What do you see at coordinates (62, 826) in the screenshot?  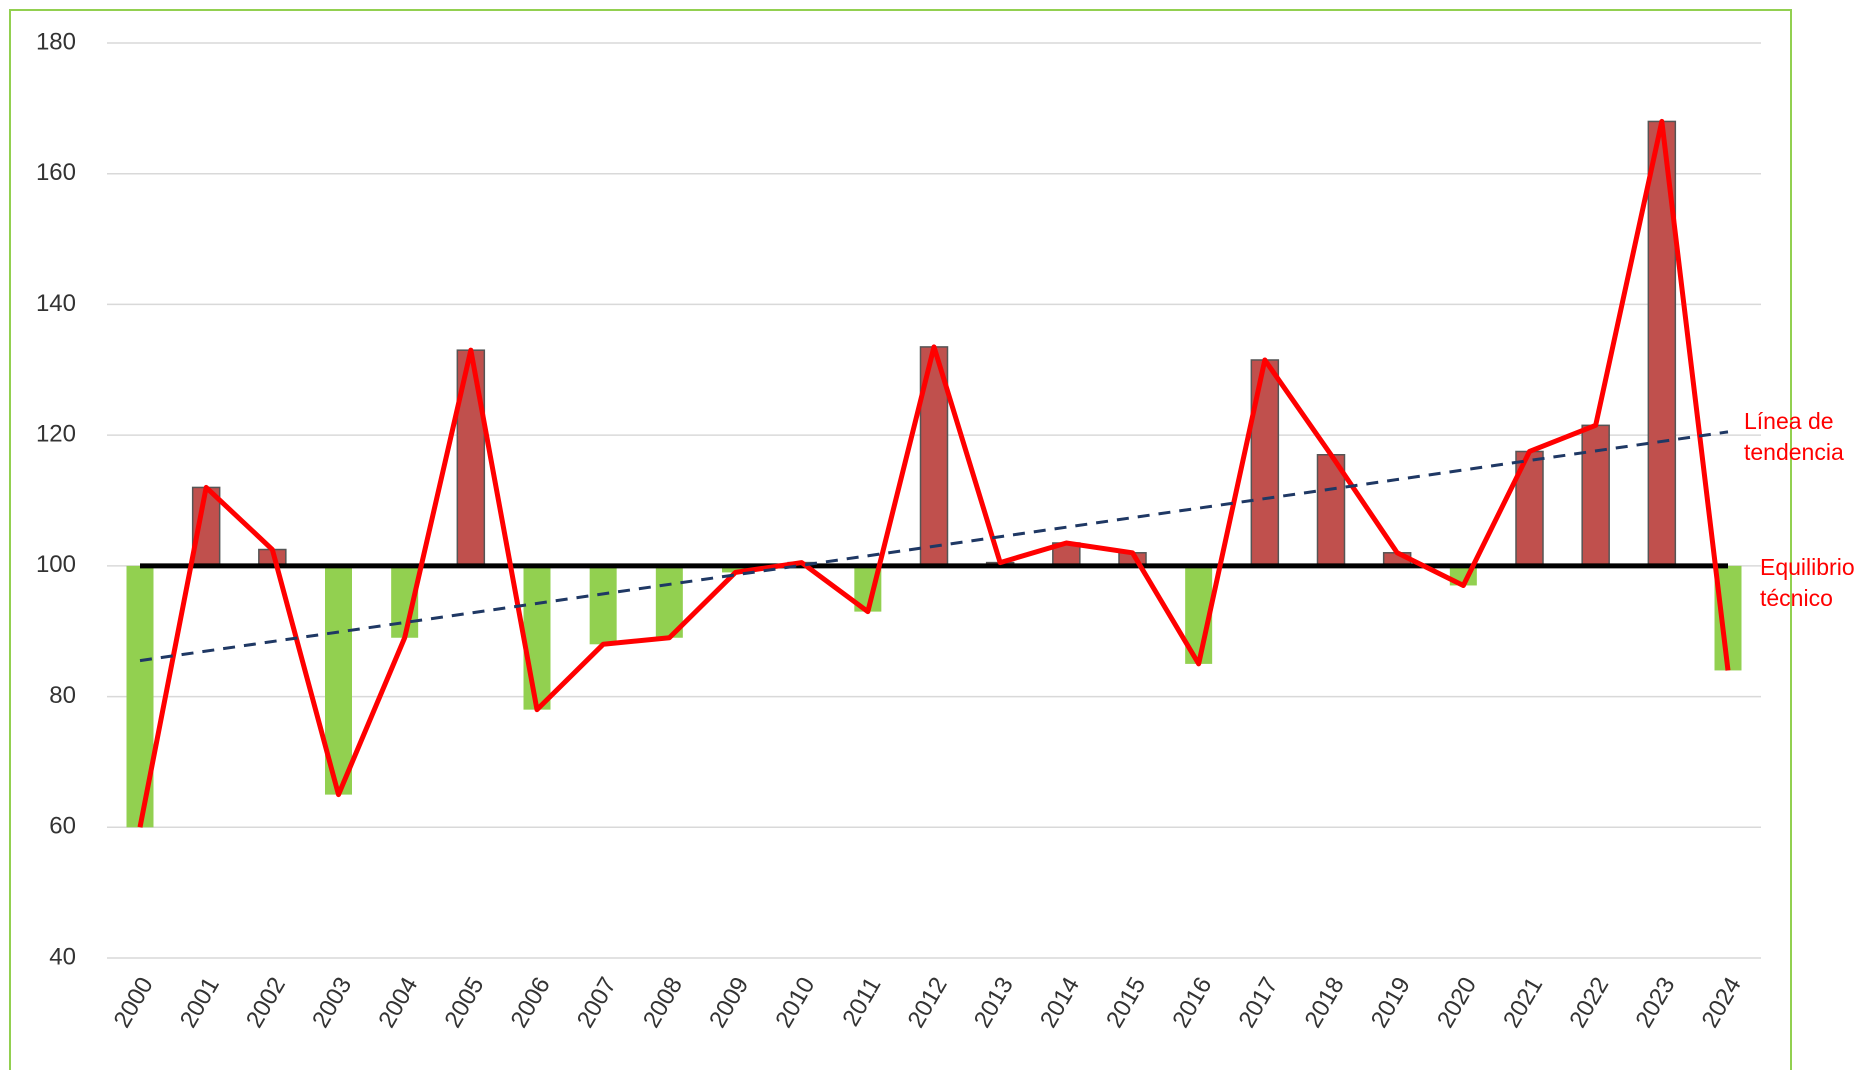 I see `y-tick-label: 60` at bounding box center [62, 826].